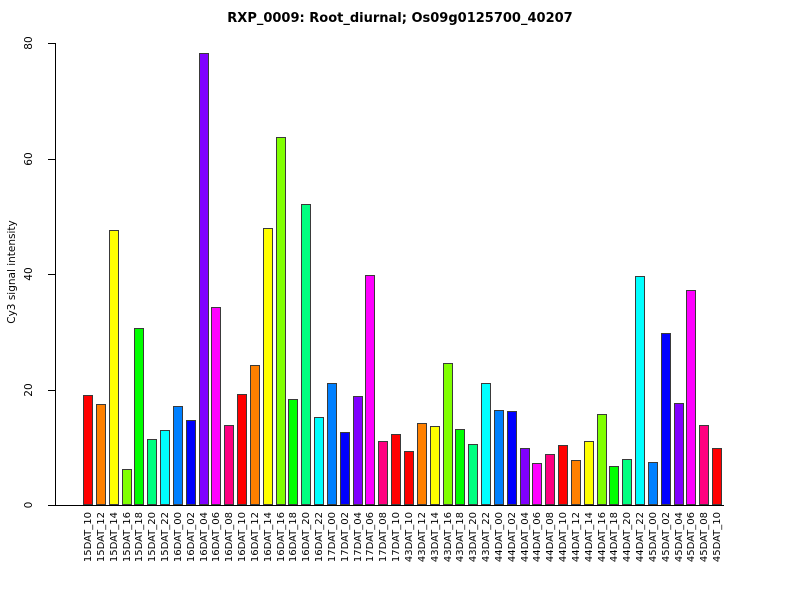 Image resolution: width=800 pixels, height=600 pixels. Describe the element at coordinates (29, 505) in the screenshot. I see `y-tick-label: 0` at that location.